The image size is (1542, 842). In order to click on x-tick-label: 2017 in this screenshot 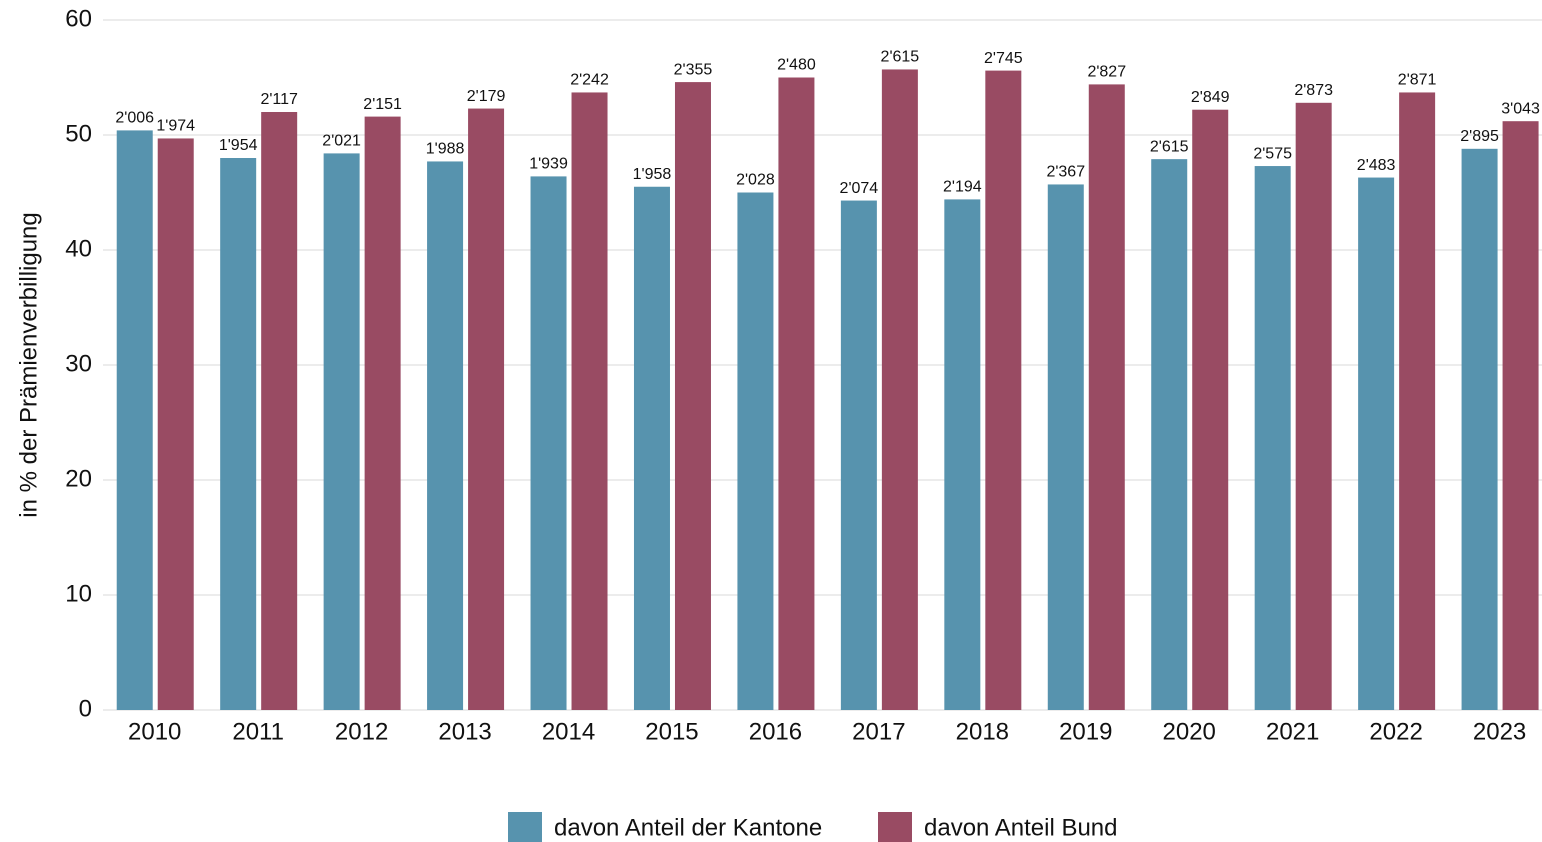, I will do `click(878, 731)`.